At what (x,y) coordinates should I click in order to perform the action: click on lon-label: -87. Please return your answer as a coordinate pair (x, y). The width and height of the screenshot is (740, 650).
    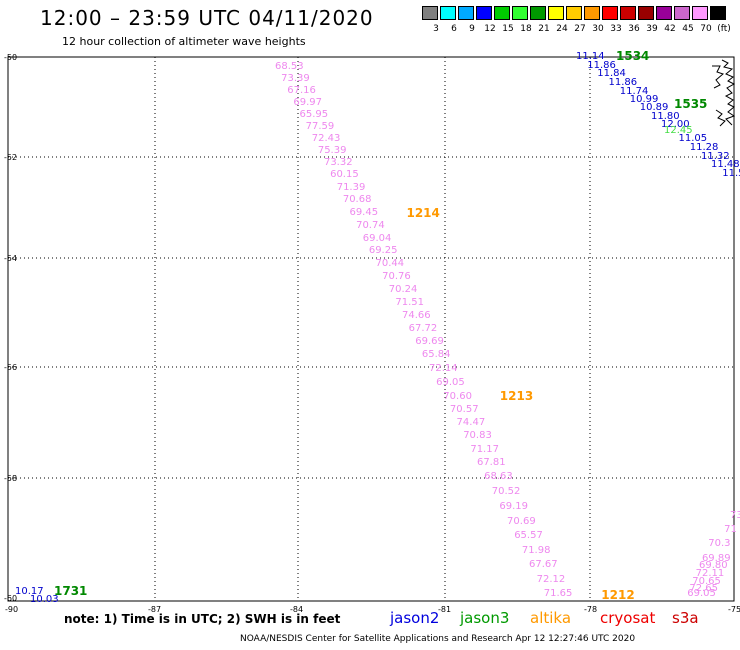
    Looking at the image, I should click on (154, 609).